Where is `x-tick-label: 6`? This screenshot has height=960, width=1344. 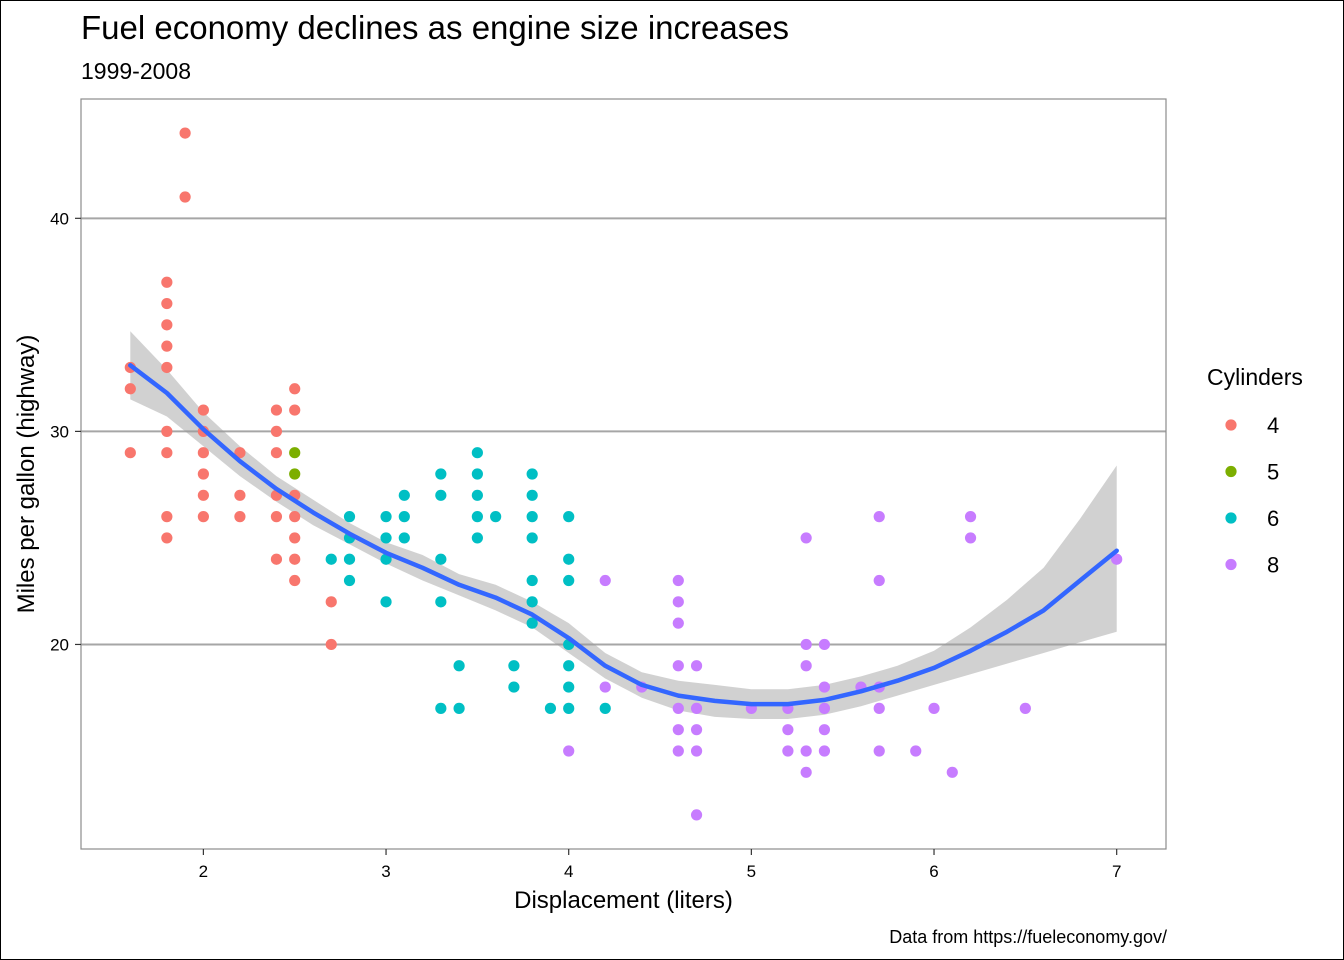
x-tick-label: 6 is located at coordinates (933, 871).